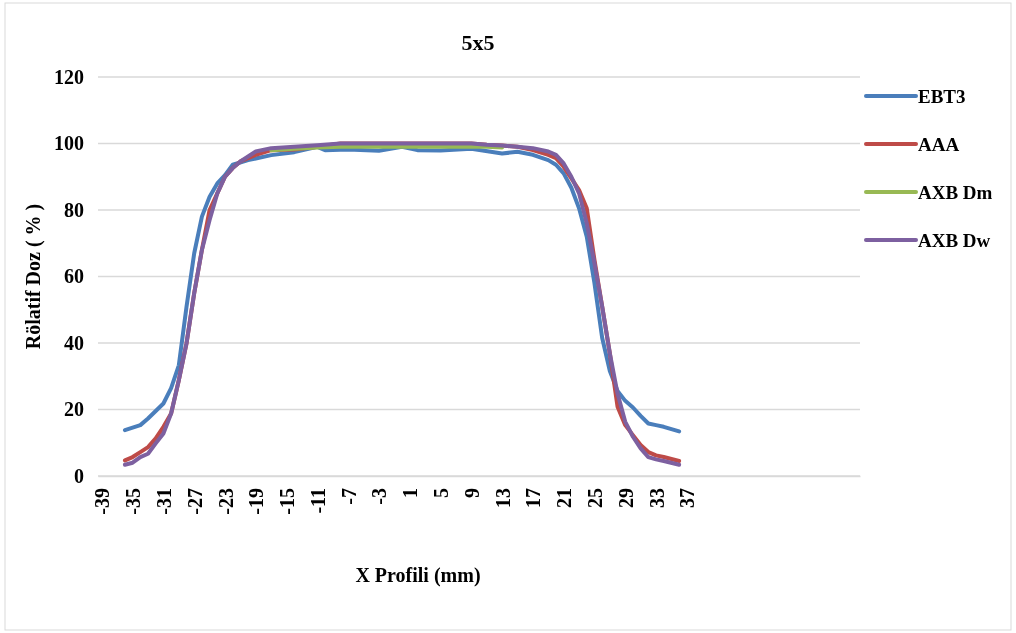 The image size is (1016, 633). I want to click on legend-label: EBT3, so click(942, 96).